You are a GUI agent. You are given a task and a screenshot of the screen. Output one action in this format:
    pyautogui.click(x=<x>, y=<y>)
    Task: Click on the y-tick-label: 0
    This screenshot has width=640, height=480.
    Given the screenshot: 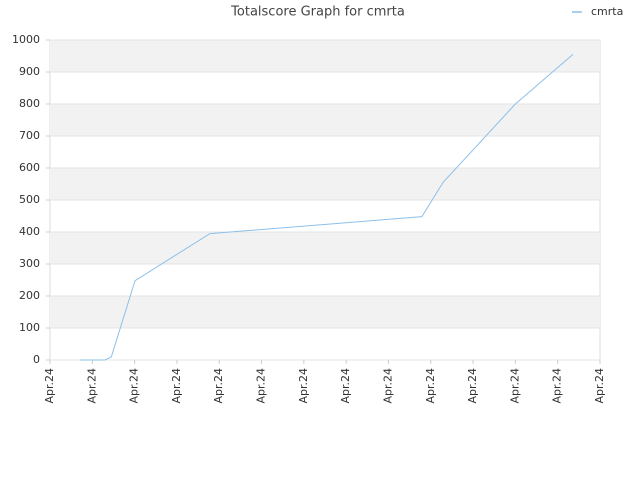 What is the action you would take?
    pyautogui.click(x=36, y=359)
    